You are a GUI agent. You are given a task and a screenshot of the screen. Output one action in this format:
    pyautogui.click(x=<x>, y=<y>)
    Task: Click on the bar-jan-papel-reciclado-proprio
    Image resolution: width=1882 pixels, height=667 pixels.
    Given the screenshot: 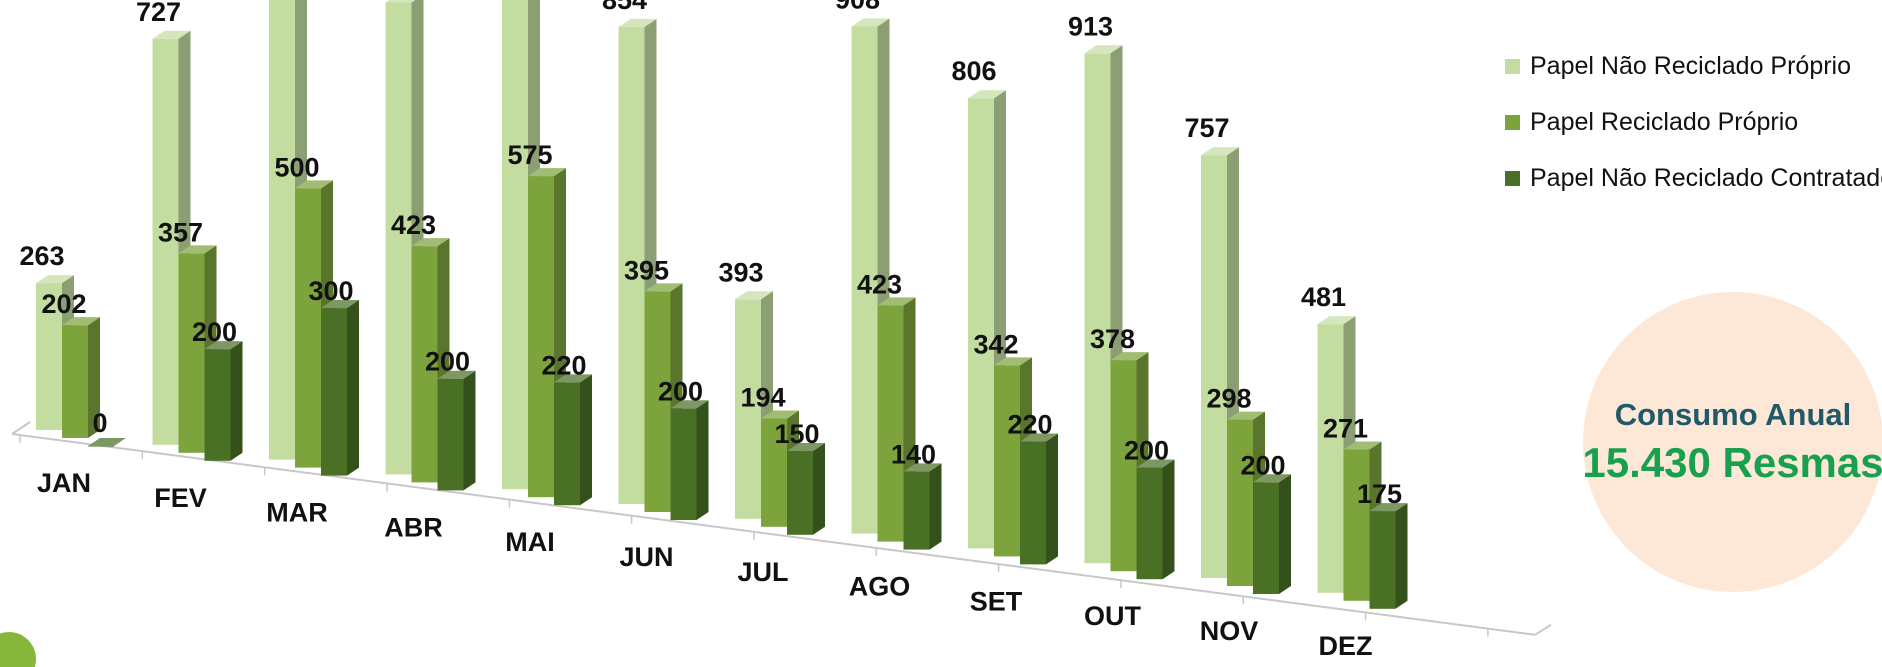 What is the action you would take?
    pyautogui.click(x=81, y=377)
    